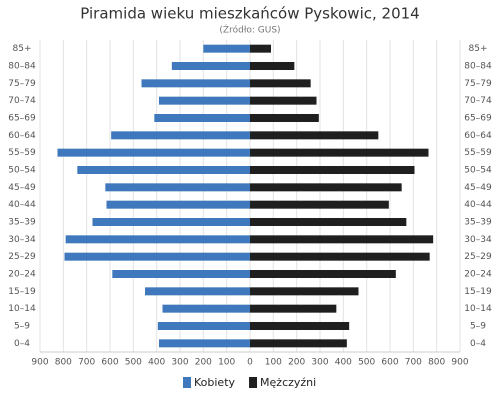 This screenshot has height=400, width=500. I want to click on legend-label: Kobiety, so click(215, 382).